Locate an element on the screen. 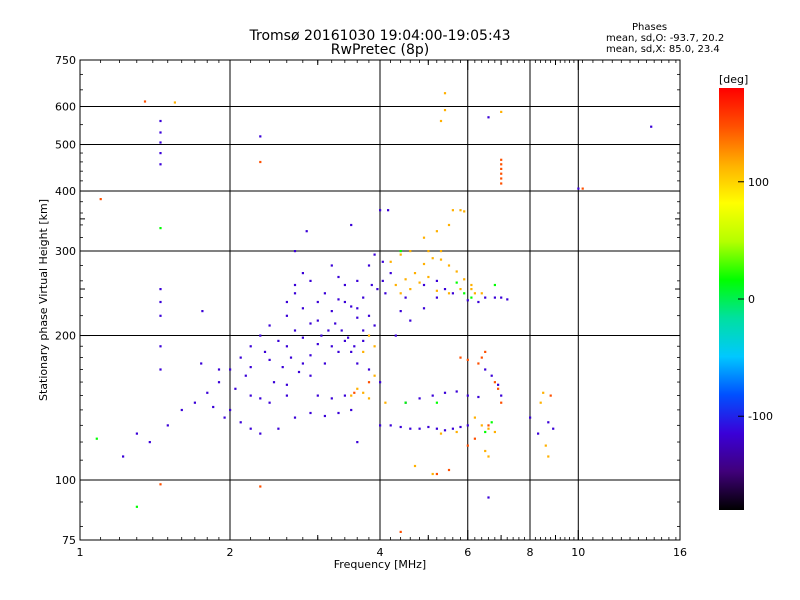 The width and height of the screenshot is (800, 600). colorbar-tick-label: 100 is located at coordinates (758, 182).